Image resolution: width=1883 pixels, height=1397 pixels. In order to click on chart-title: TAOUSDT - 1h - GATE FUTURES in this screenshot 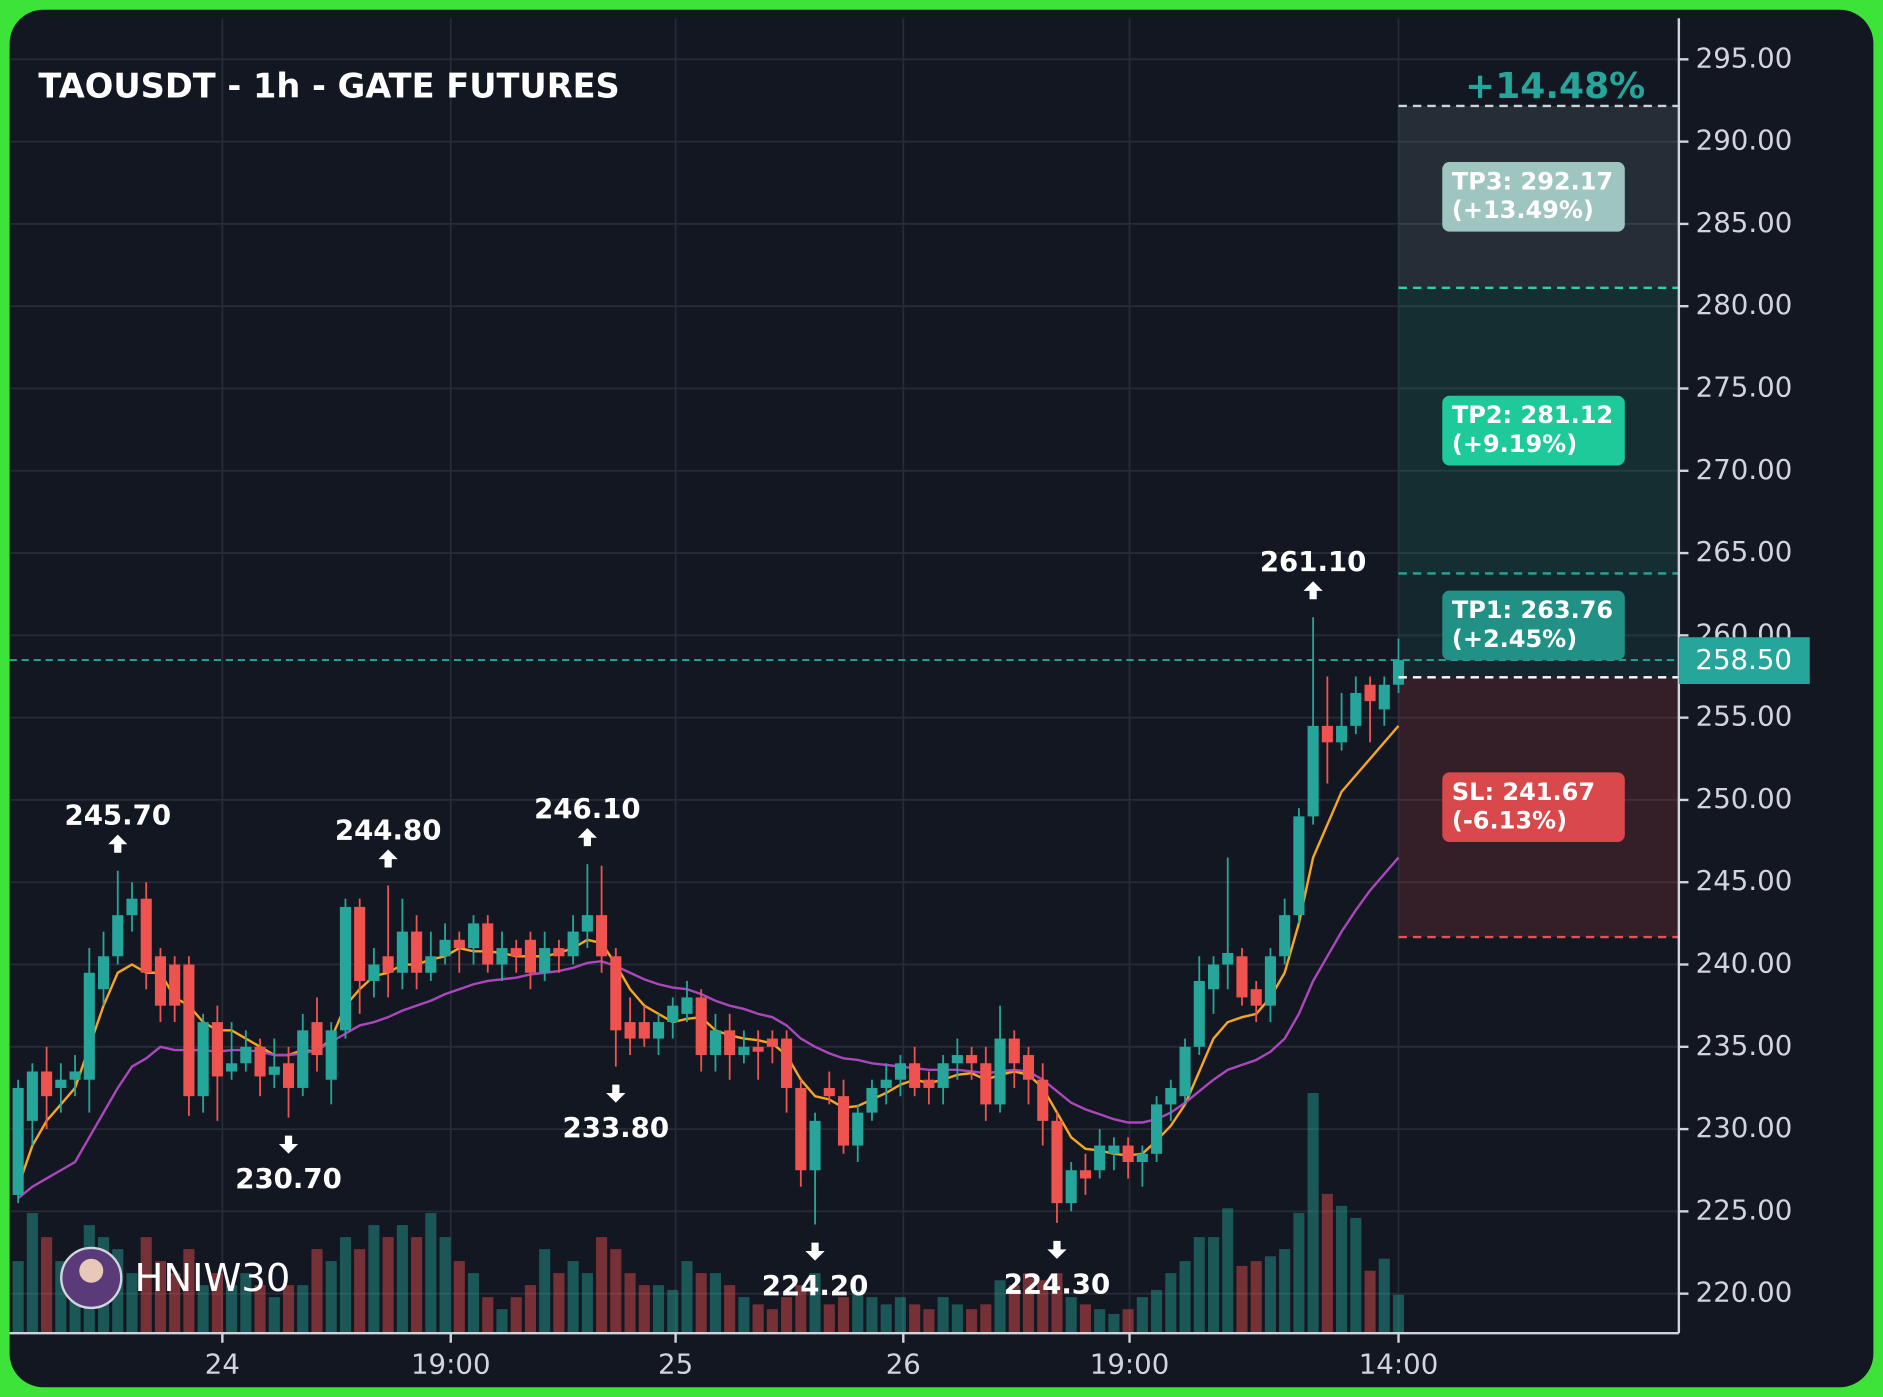, I will do `click(328, 85)`.